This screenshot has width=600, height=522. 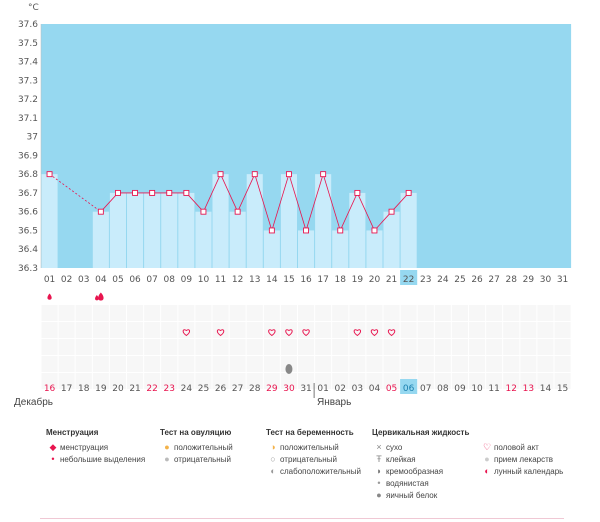 I want to click on day-label-top: 29, so click(x=529, y=280).